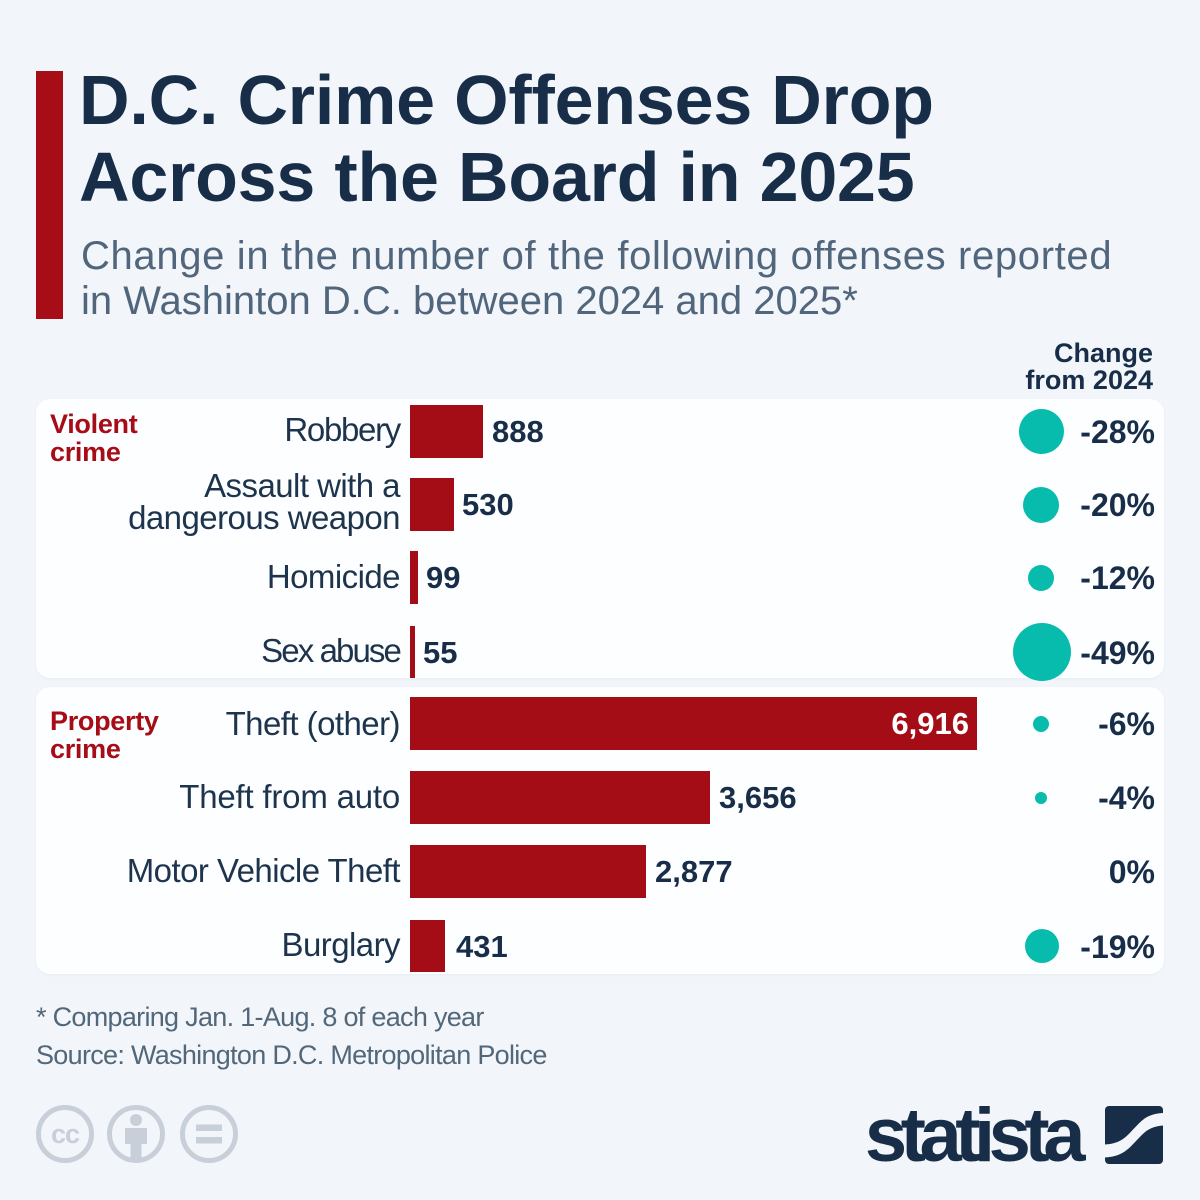 The width and height of the screenshot is (1200, 1200). What do you see at coordinates (65, 1134) in the screenshot?
I see `svg-text: cc` at bounding box center [65, 1134].